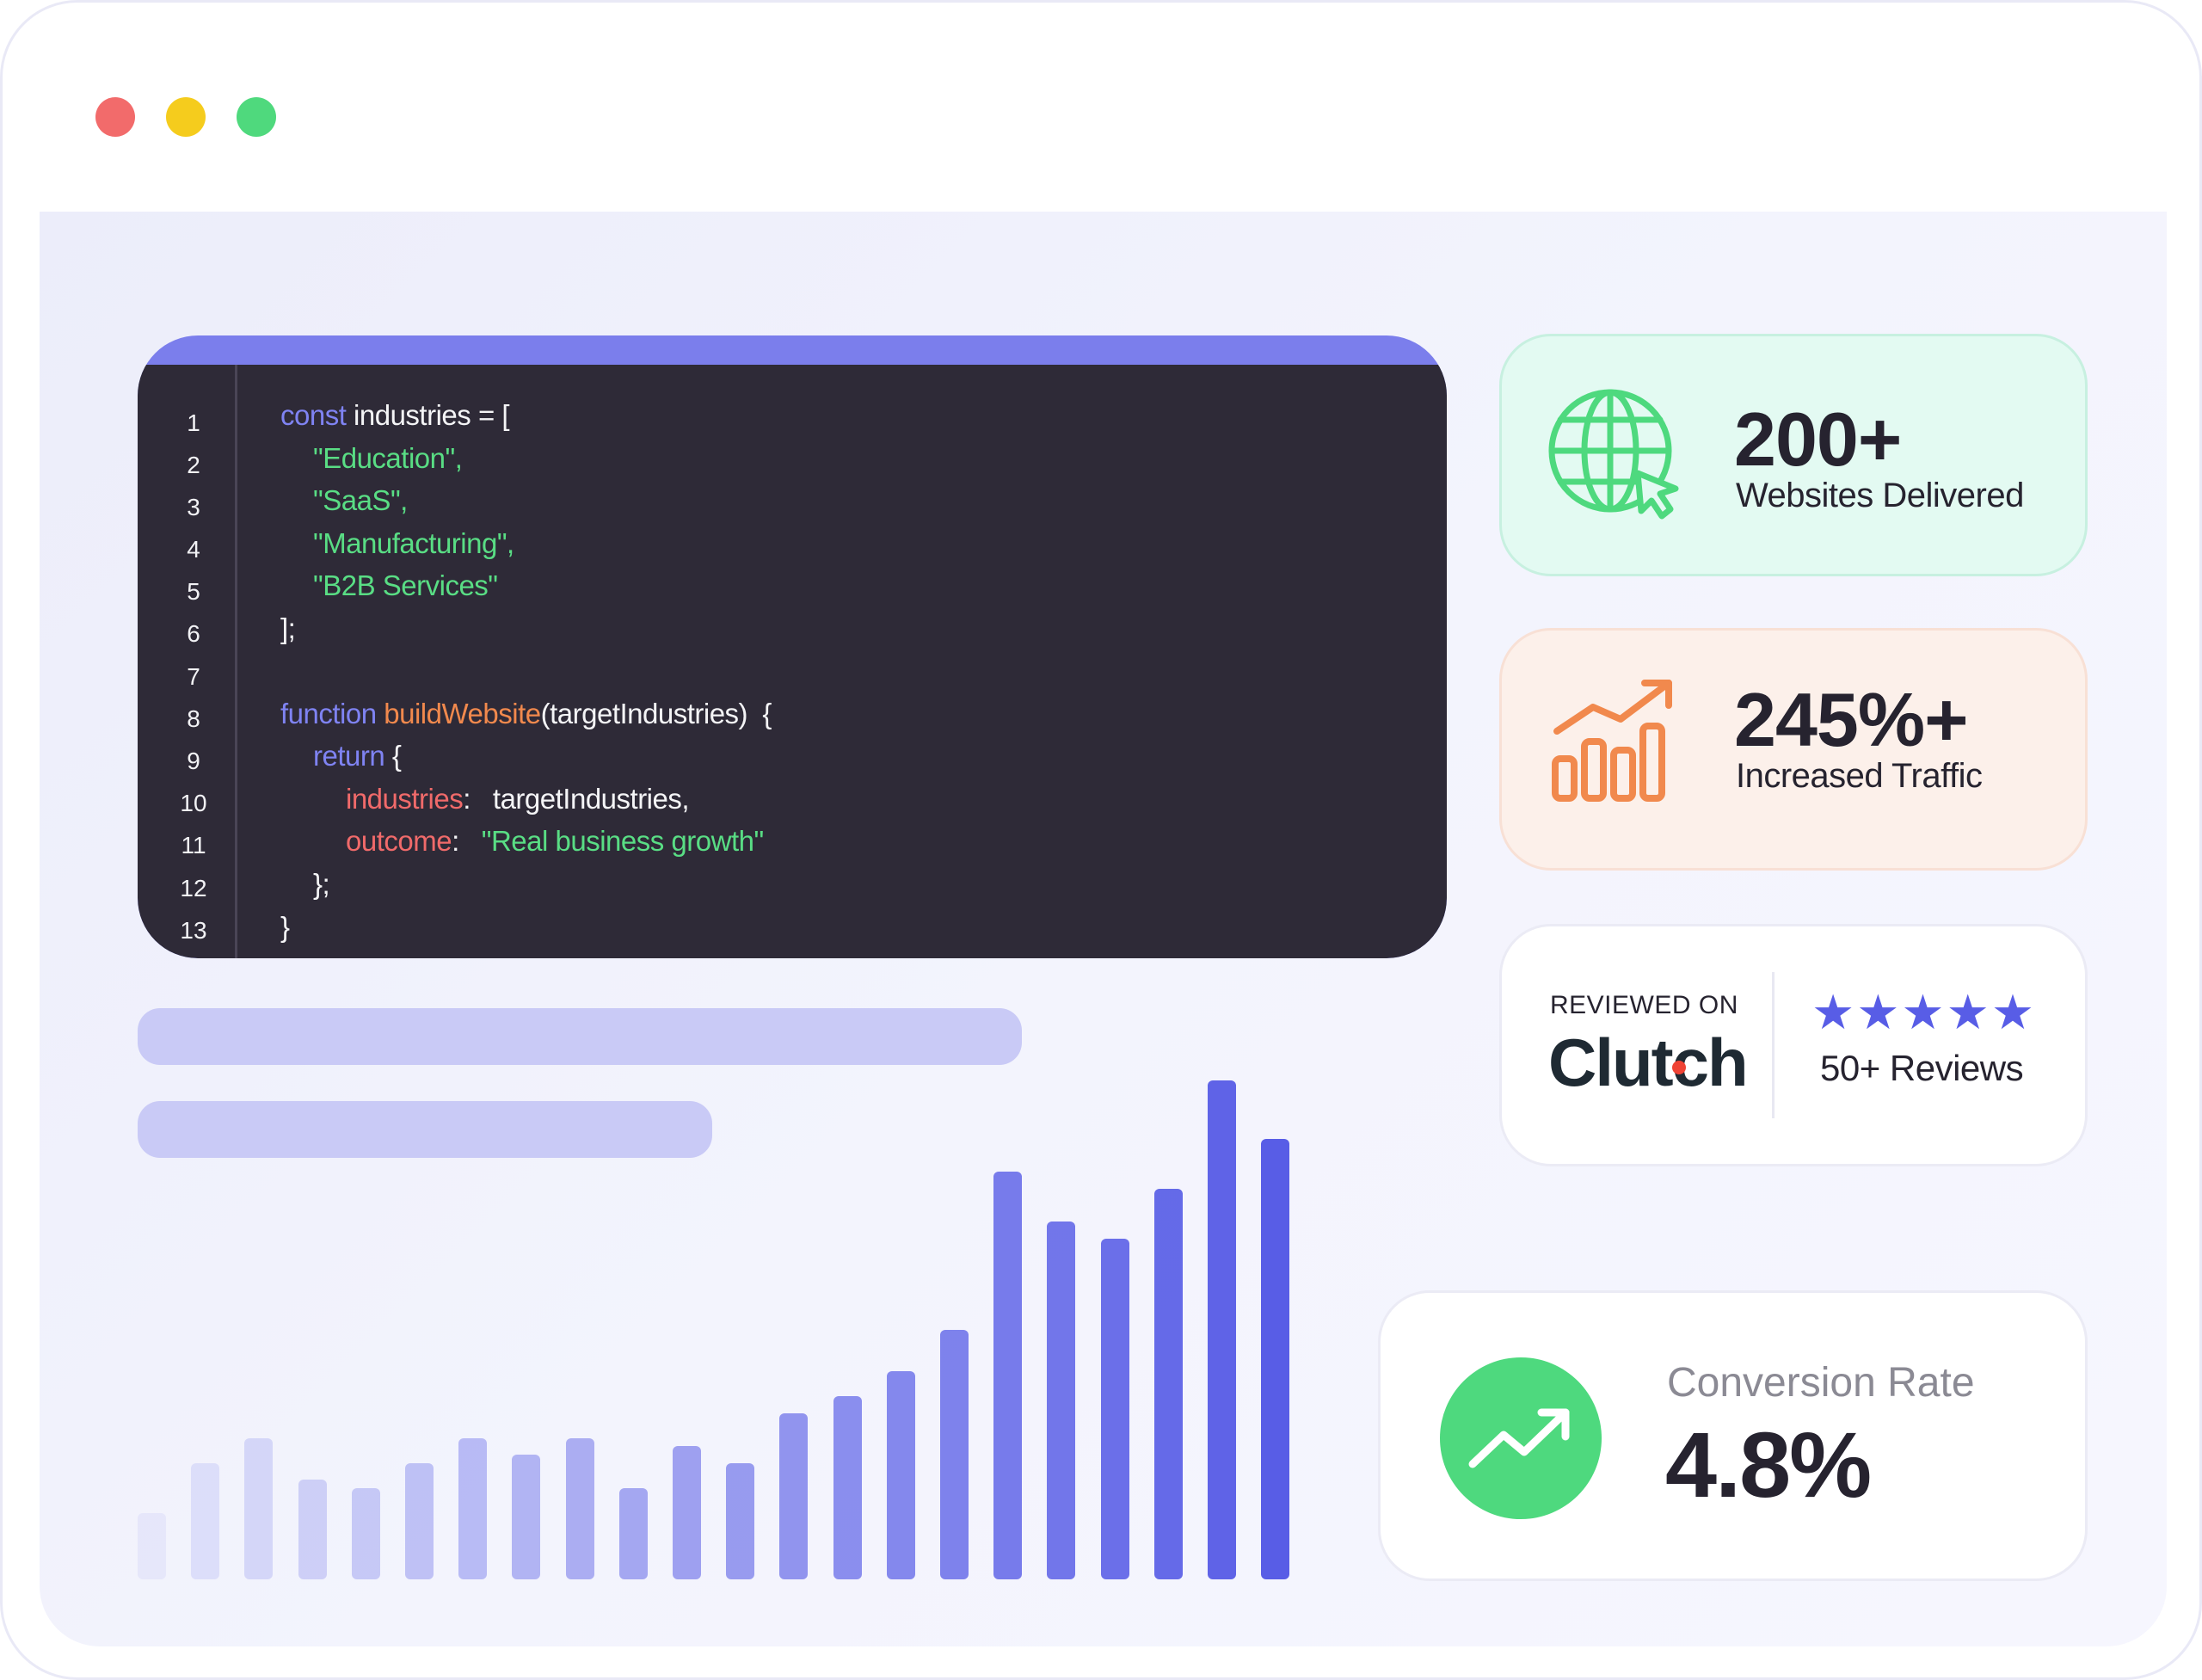 The image size is (2202, 1680). What do you see at coordinates (1821, 1383) in the screenshot?
I see `conversion-rate-label: Conversion Rate` at bounding box center [1821, 1383].